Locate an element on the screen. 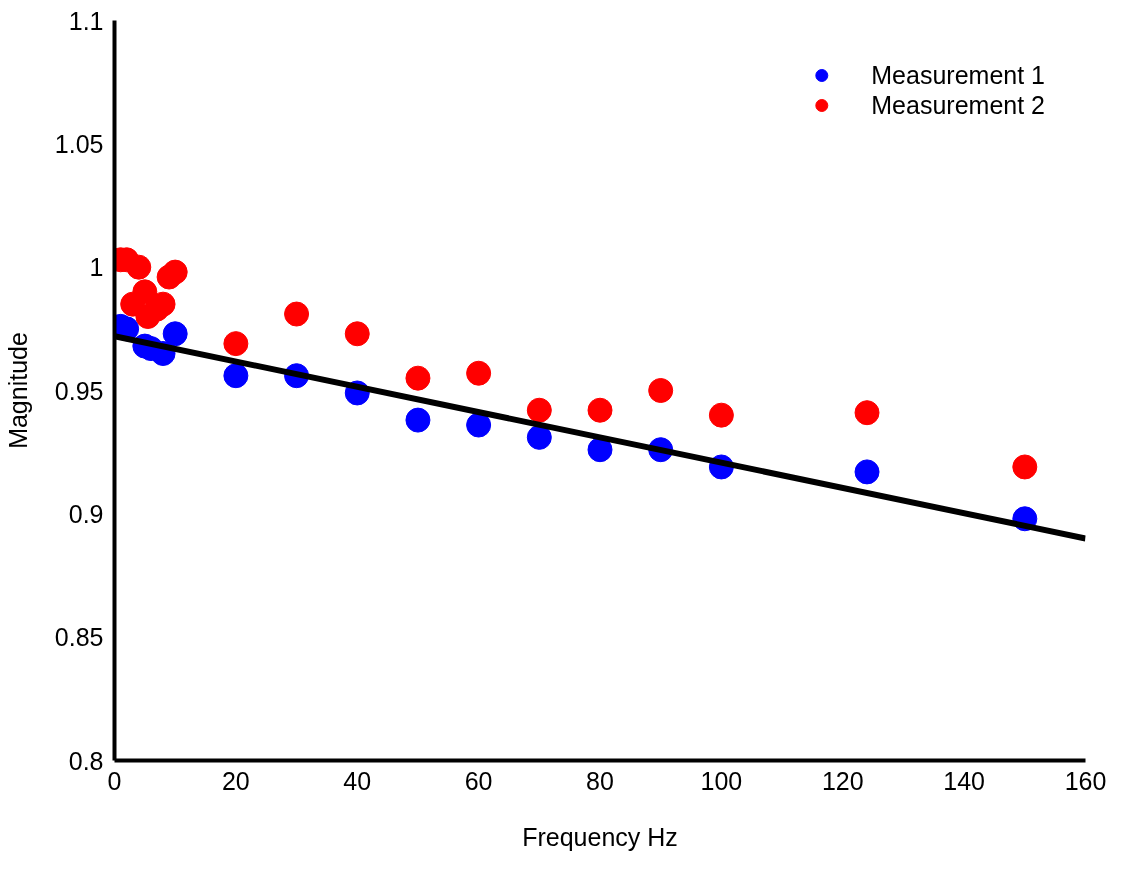 The height and width of the screenshot is (882, 1139). x-tick-label: 0 is located at coordinates (114, 780).